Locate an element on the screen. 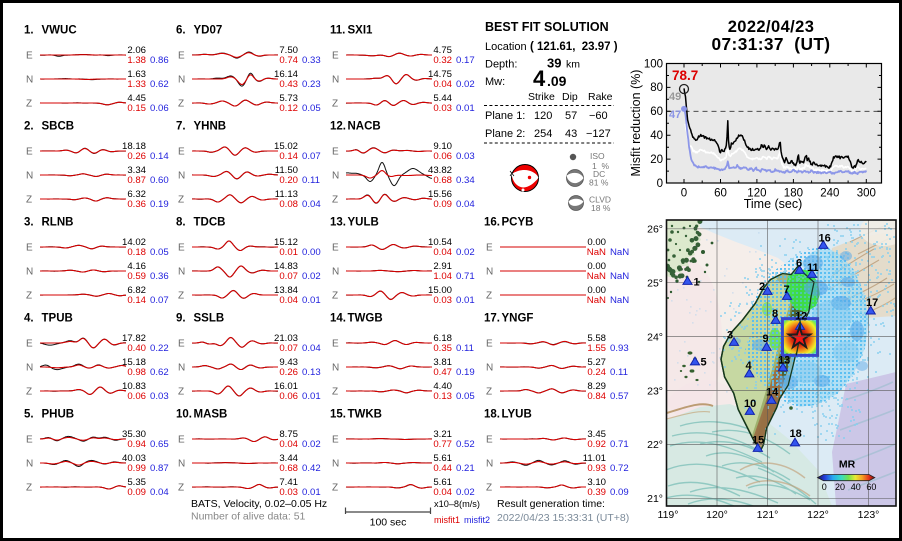 This screenshot has height=541, width=902. svg-text: 60 is located at coordinates (720, 194).